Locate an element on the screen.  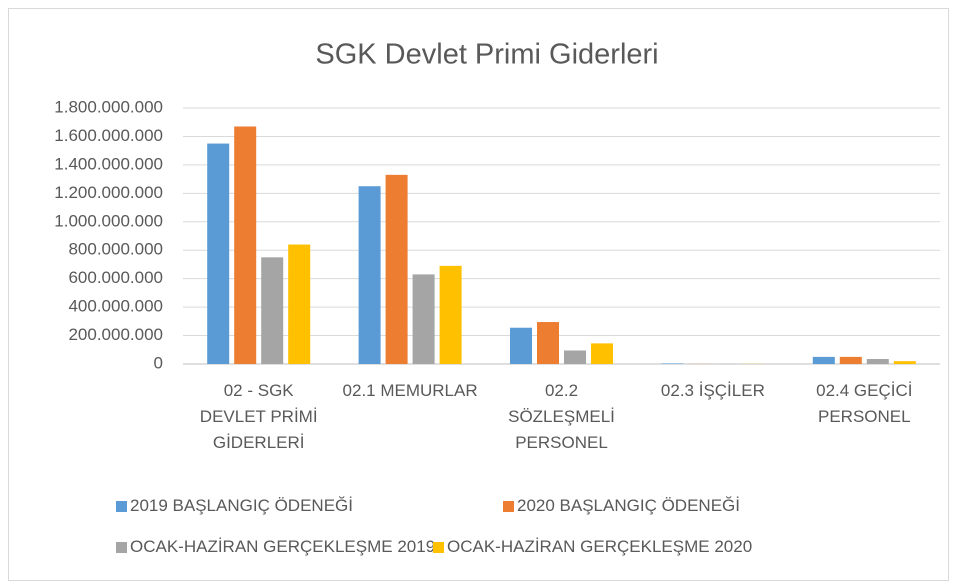
y-tick-label: 1.600.000.000 is located at coordinates (108, 135).